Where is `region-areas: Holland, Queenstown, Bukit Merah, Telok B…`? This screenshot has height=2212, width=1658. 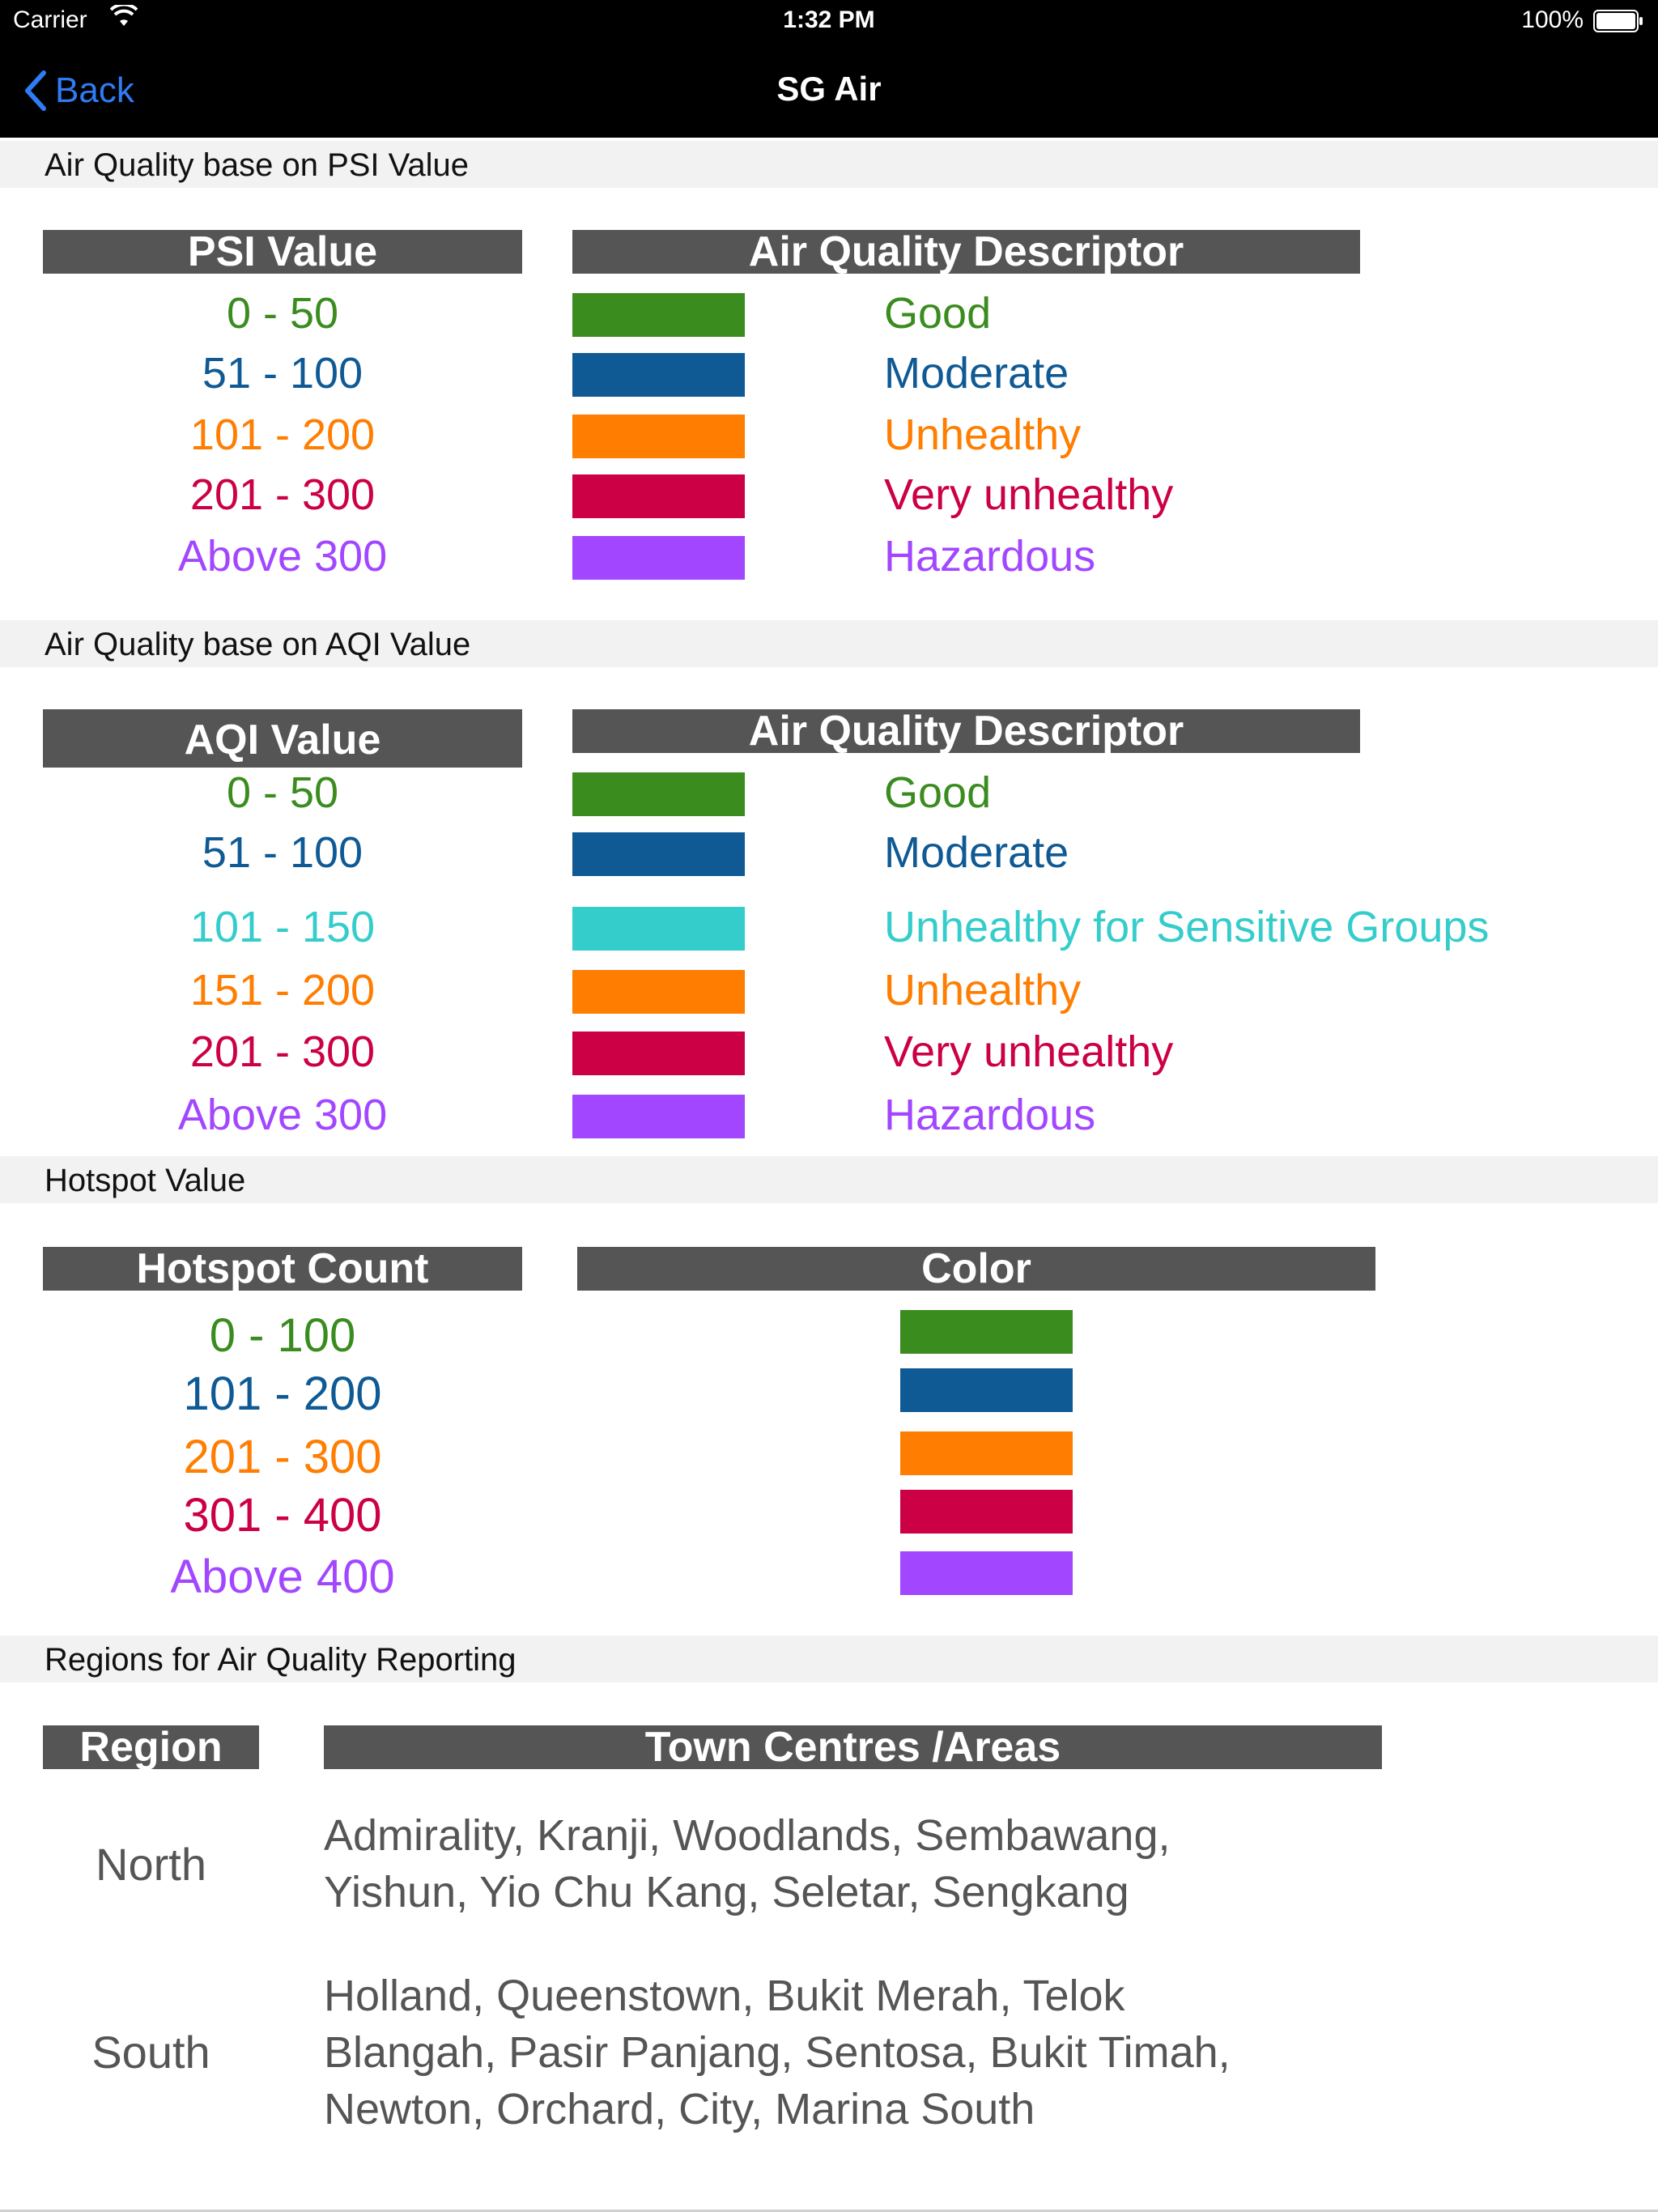 region-areas: Holland, Queenstown, Bukit Merah, Telok B… is located at coordinates (890, 2052).